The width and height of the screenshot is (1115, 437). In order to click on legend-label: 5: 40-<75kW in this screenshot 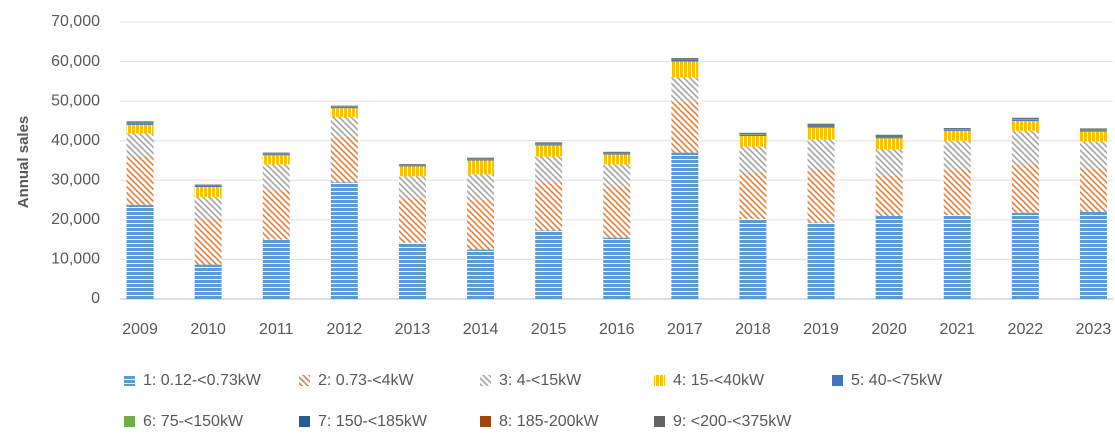, I will do `click(897, 380)`.